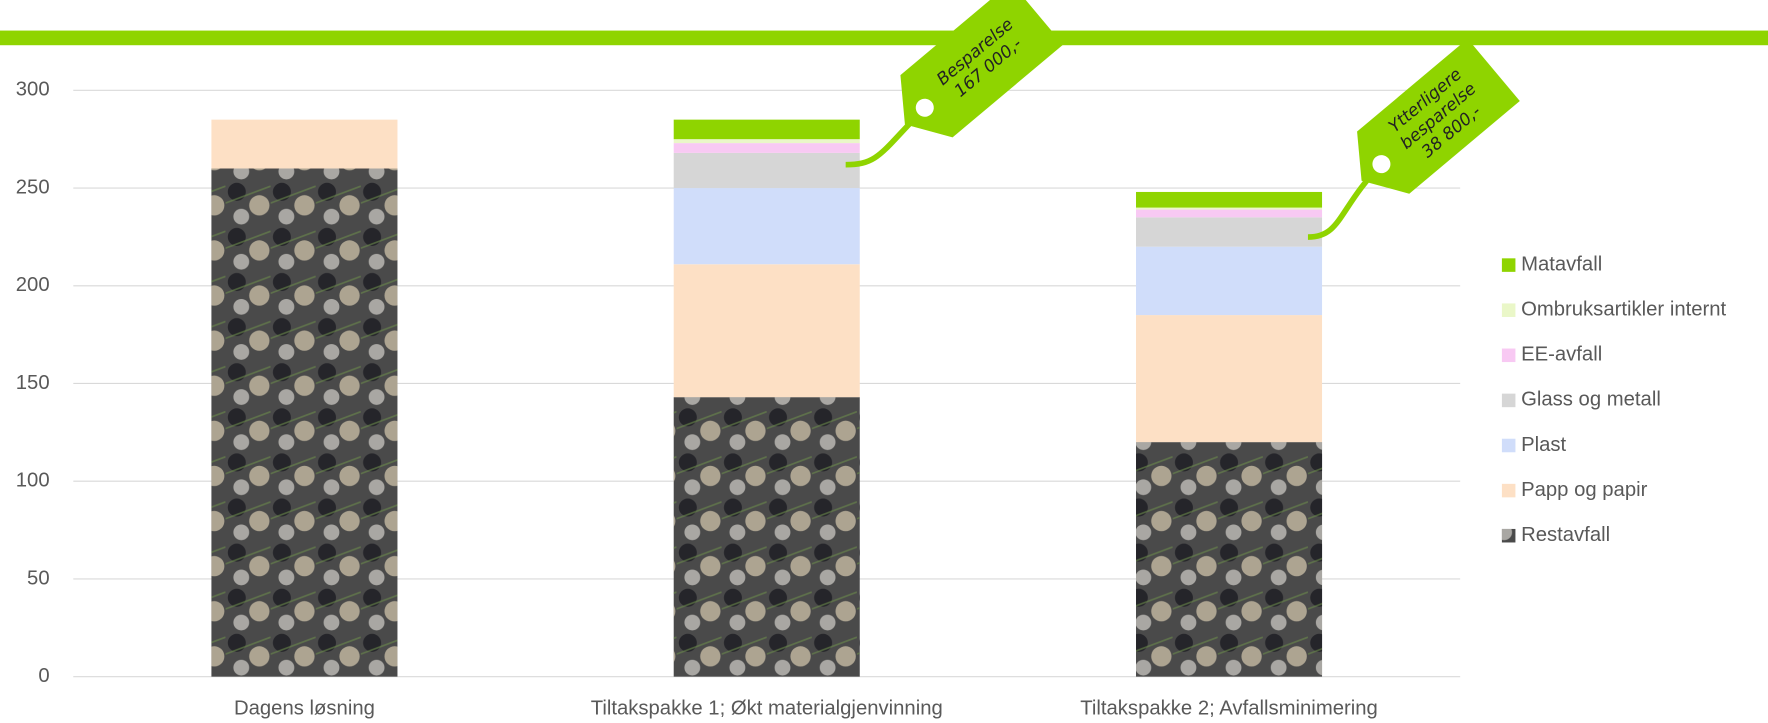 The image size is (1768, 723). Describe the element at coordinates (1561, 264) in the screenshot. I see `legend-label: Matavfall` at that location.